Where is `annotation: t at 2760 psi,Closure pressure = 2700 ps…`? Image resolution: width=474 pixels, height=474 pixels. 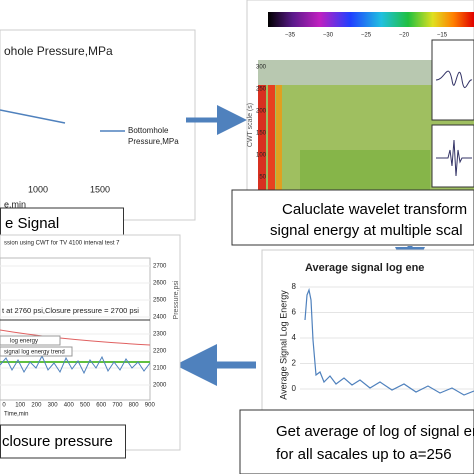 annotation: t at 2760 psi,Closure pressure = 2700 ps… is located at coordinates (70, 310).